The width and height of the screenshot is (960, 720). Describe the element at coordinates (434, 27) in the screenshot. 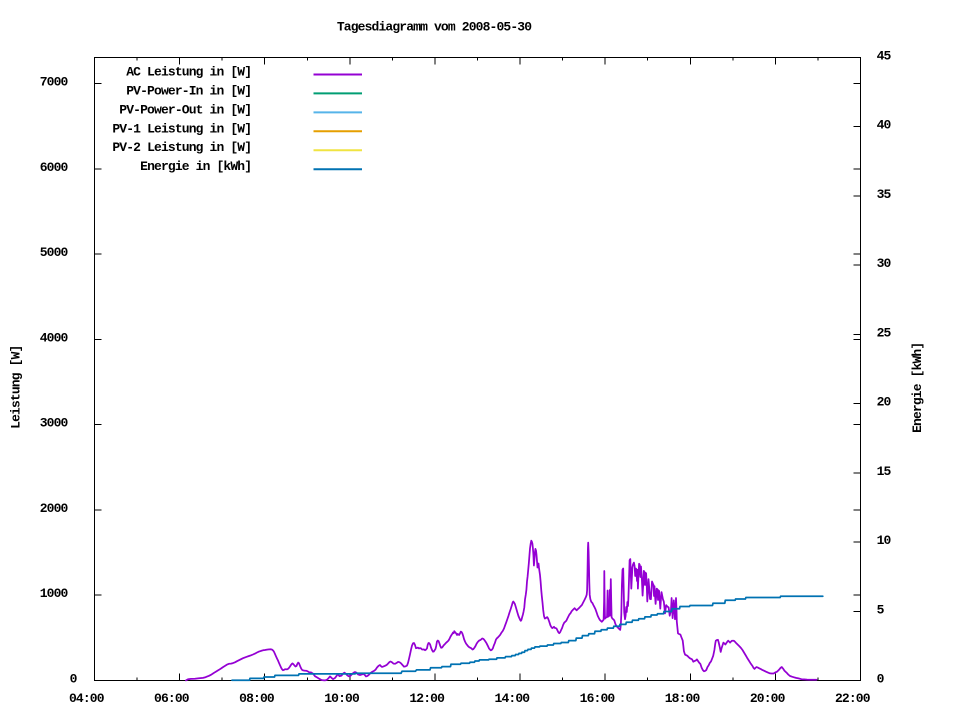

I see `svg-text: Tagesdiagramm vom 2008-05-30` at that location.